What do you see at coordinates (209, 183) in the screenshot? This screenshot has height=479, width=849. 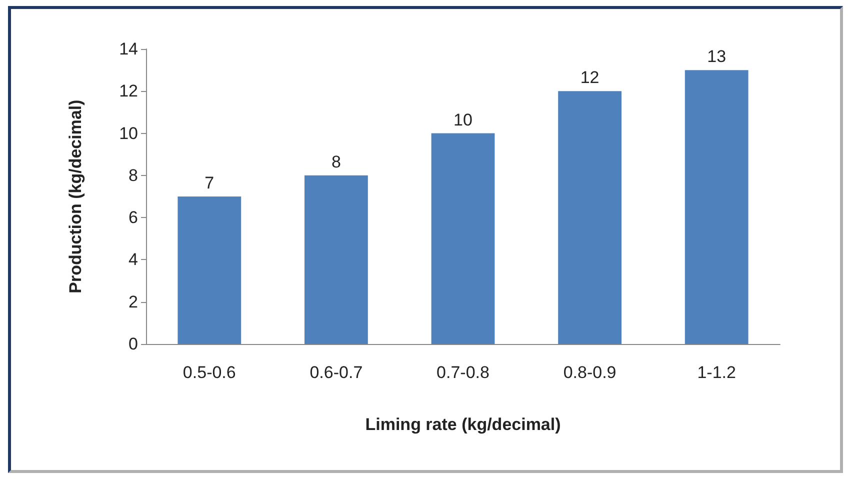 I see `data-label: 7` at bounding box center [209, 183].